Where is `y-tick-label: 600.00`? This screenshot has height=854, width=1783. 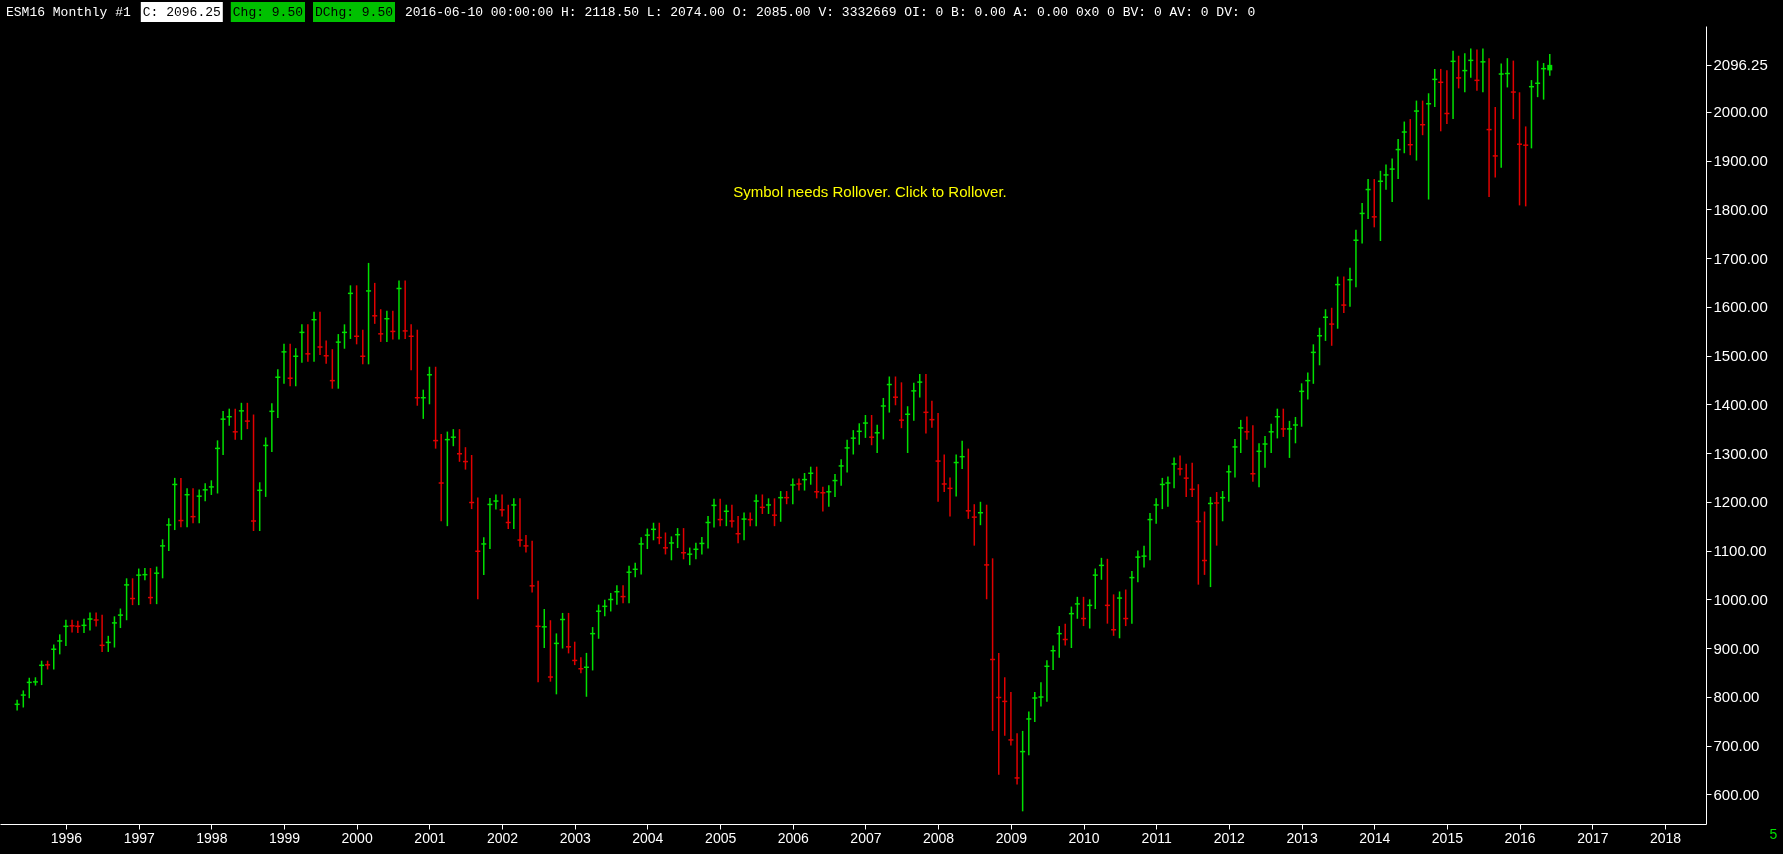 y-tick-label: 600.00 is located at coordinates (1736, 794).